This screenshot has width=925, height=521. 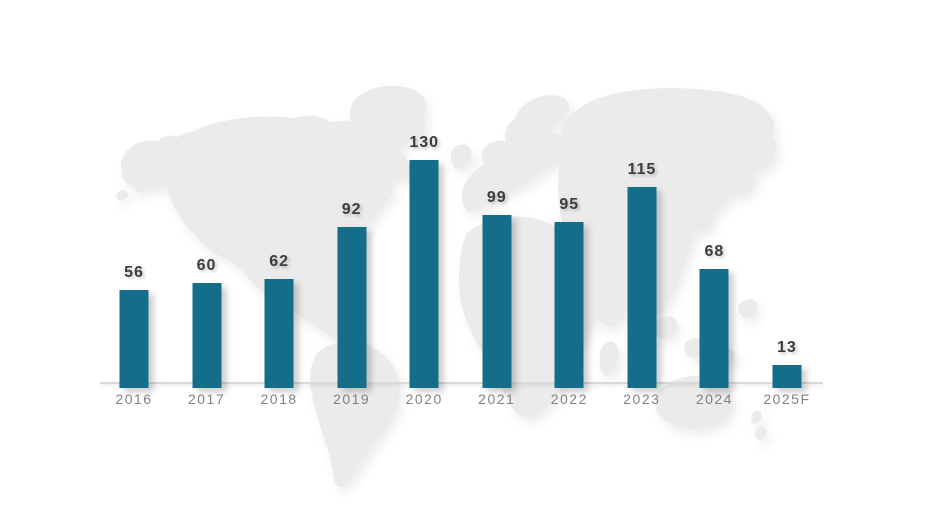 I want to click on bar-value-label: 92, so click(x=351, y=209).